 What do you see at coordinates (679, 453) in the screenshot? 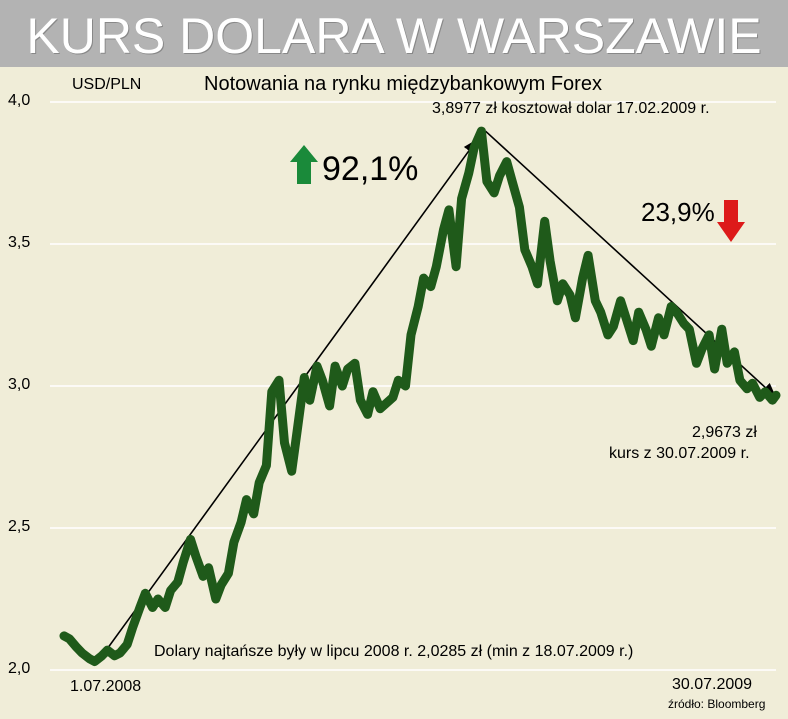
I see `last-date-annotation: kurs z 30.07.2009 r.` at bounding box center [679, 453].